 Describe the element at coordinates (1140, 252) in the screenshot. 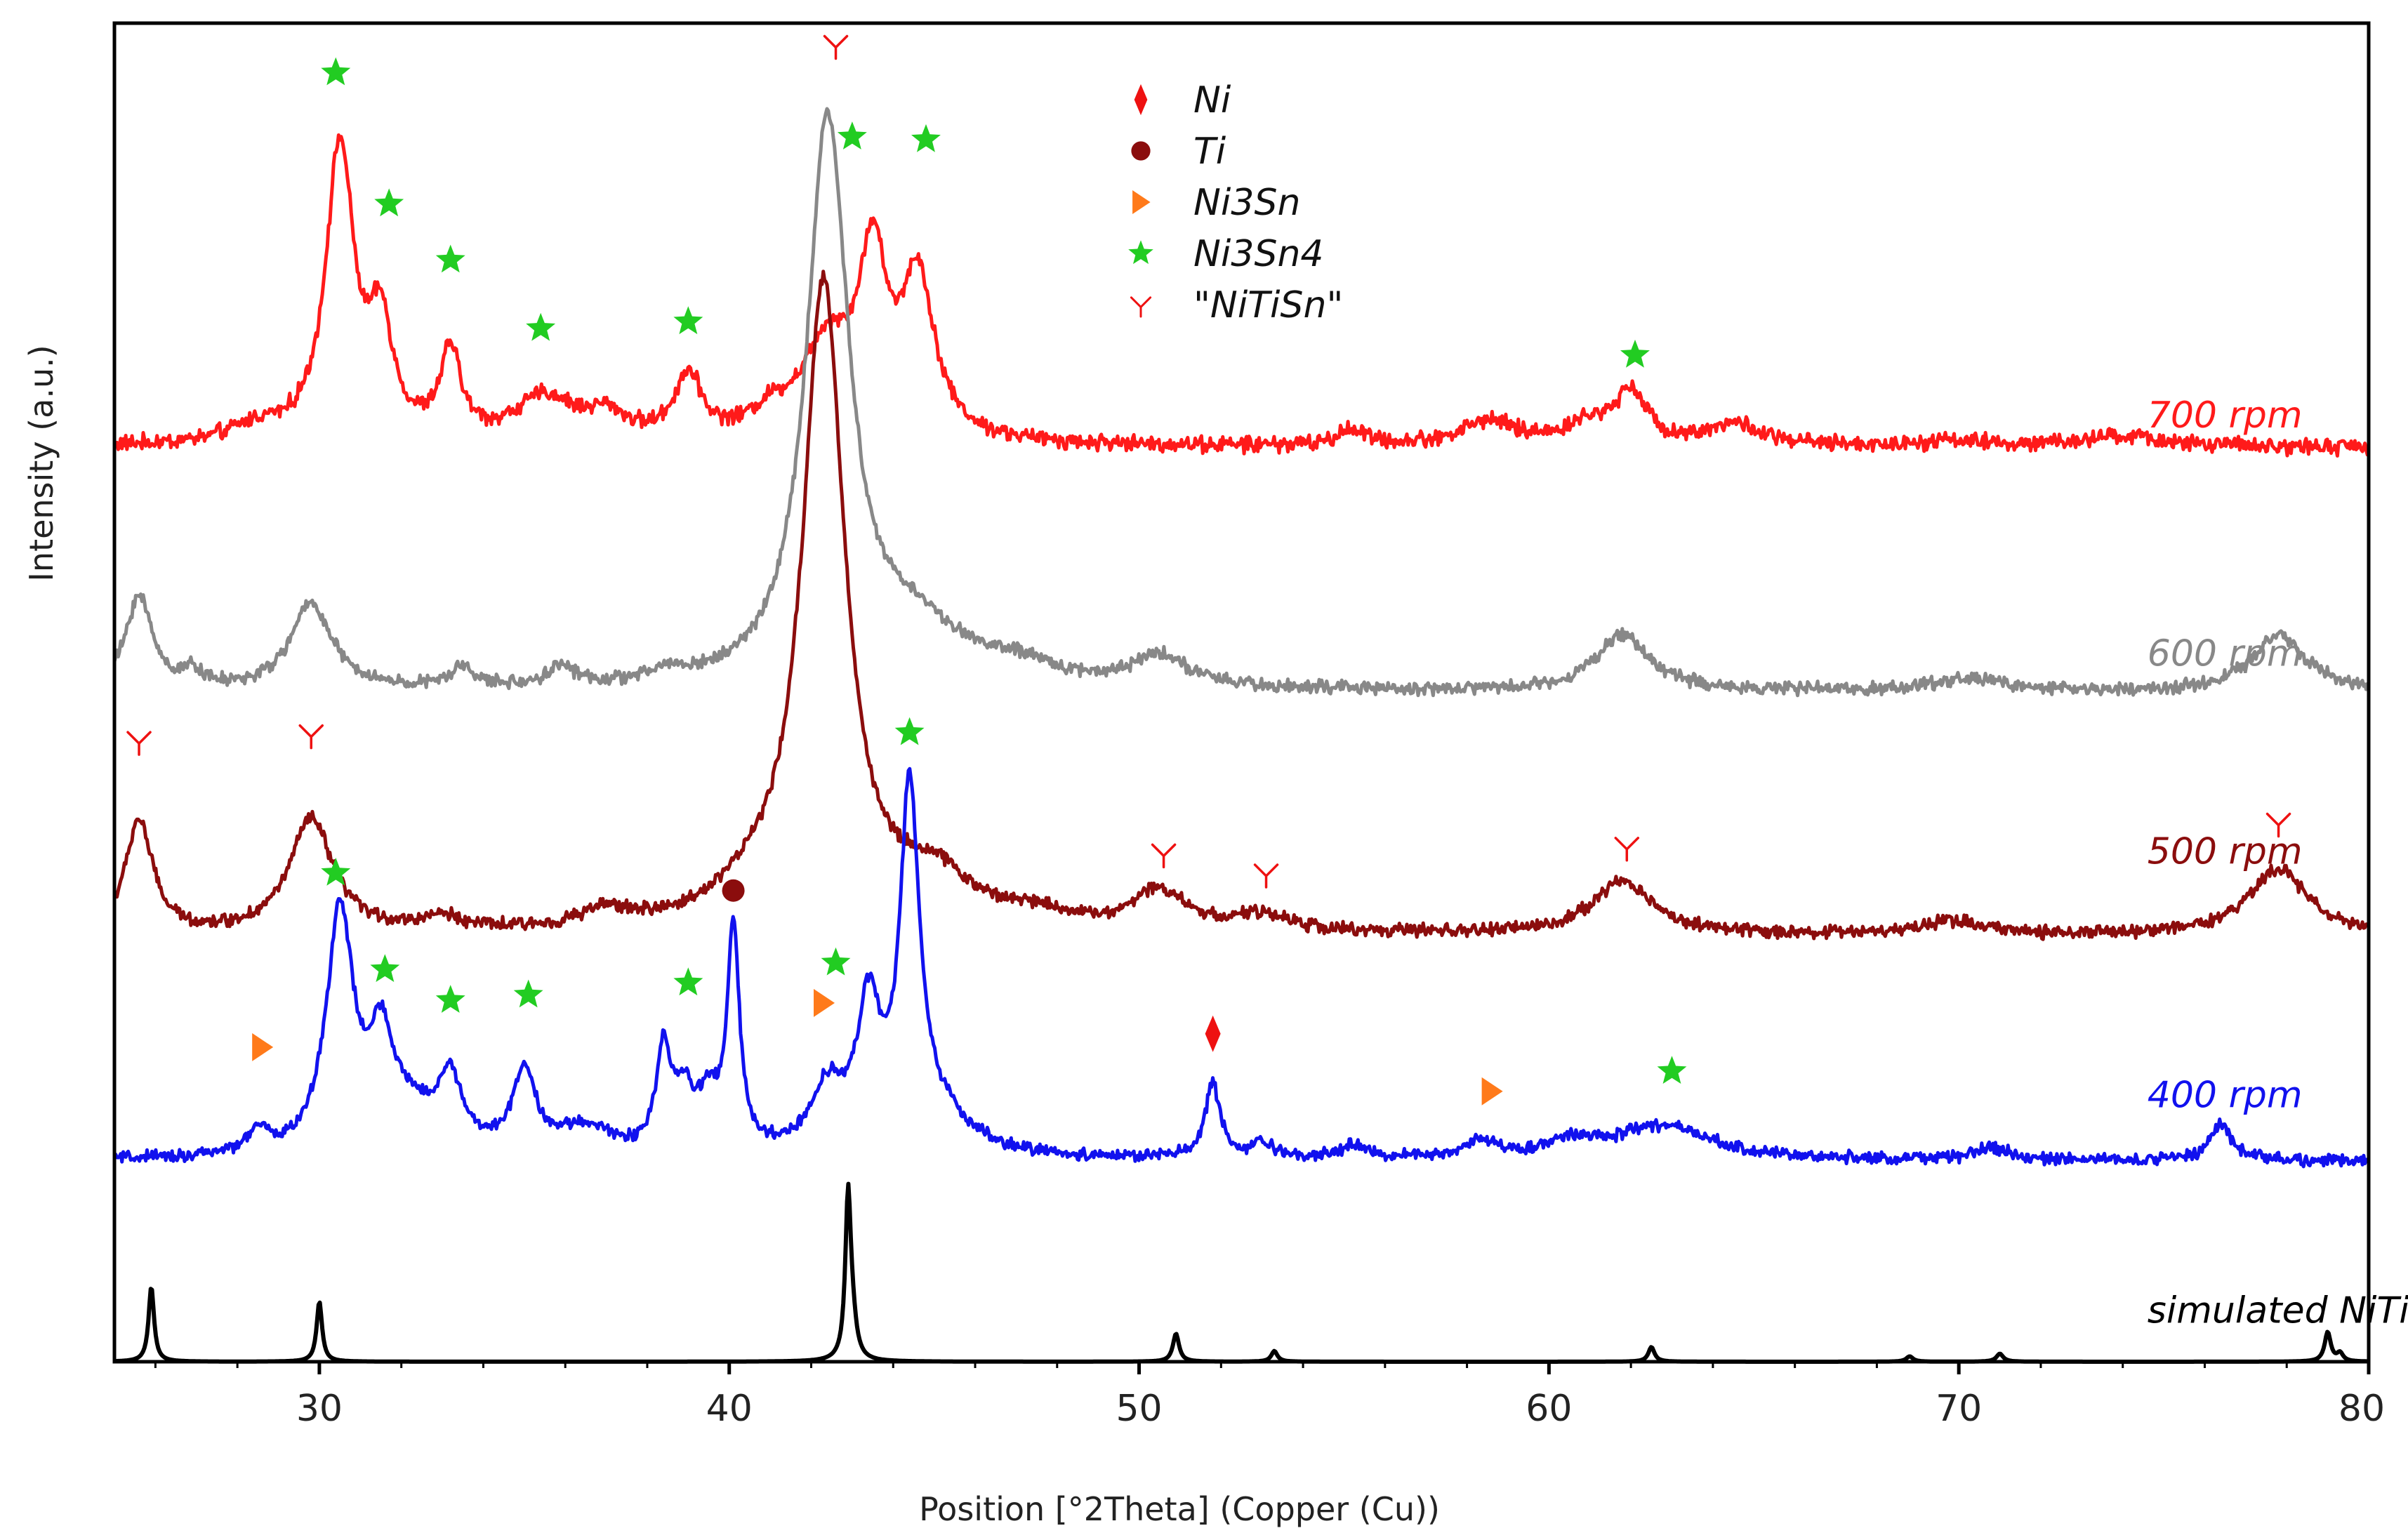

I see `legend-marker-ni3sn4` at that location.